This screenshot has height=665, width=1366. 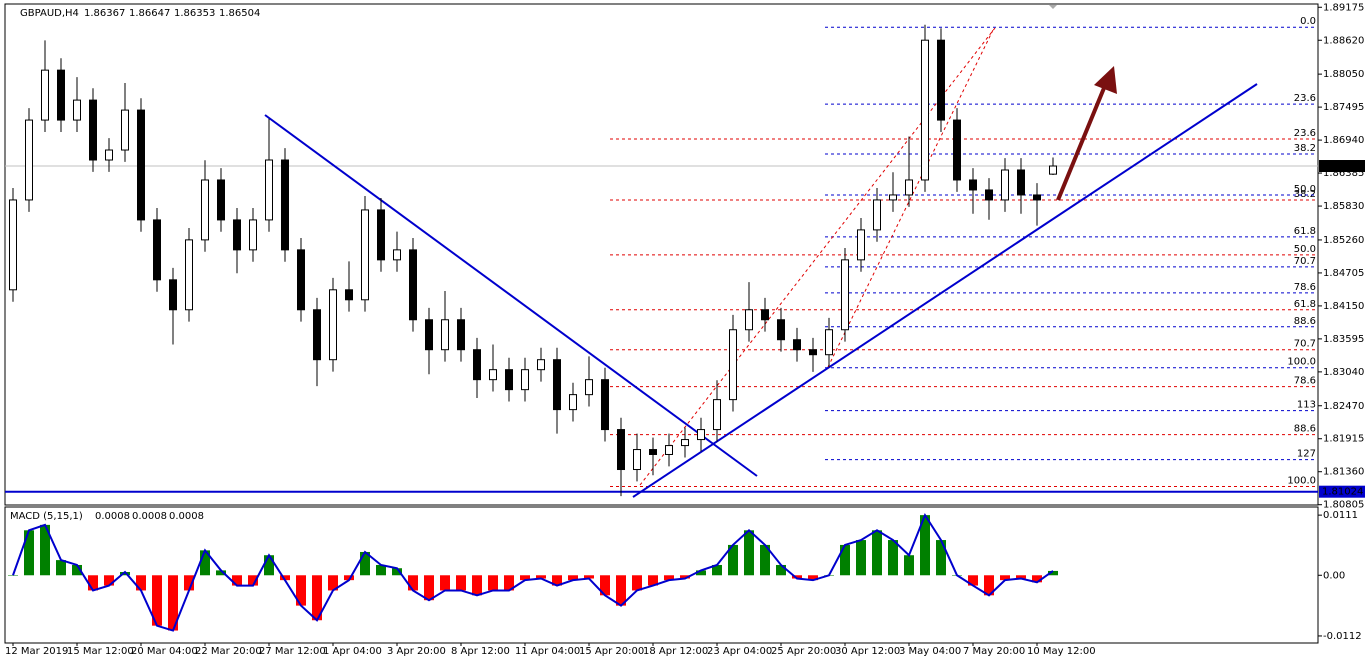 What do you see at coordinates (867, 651) in the screenshot?
I see `x-tick-label: 30 Apr 12:00` at bounding box center [867, 651].